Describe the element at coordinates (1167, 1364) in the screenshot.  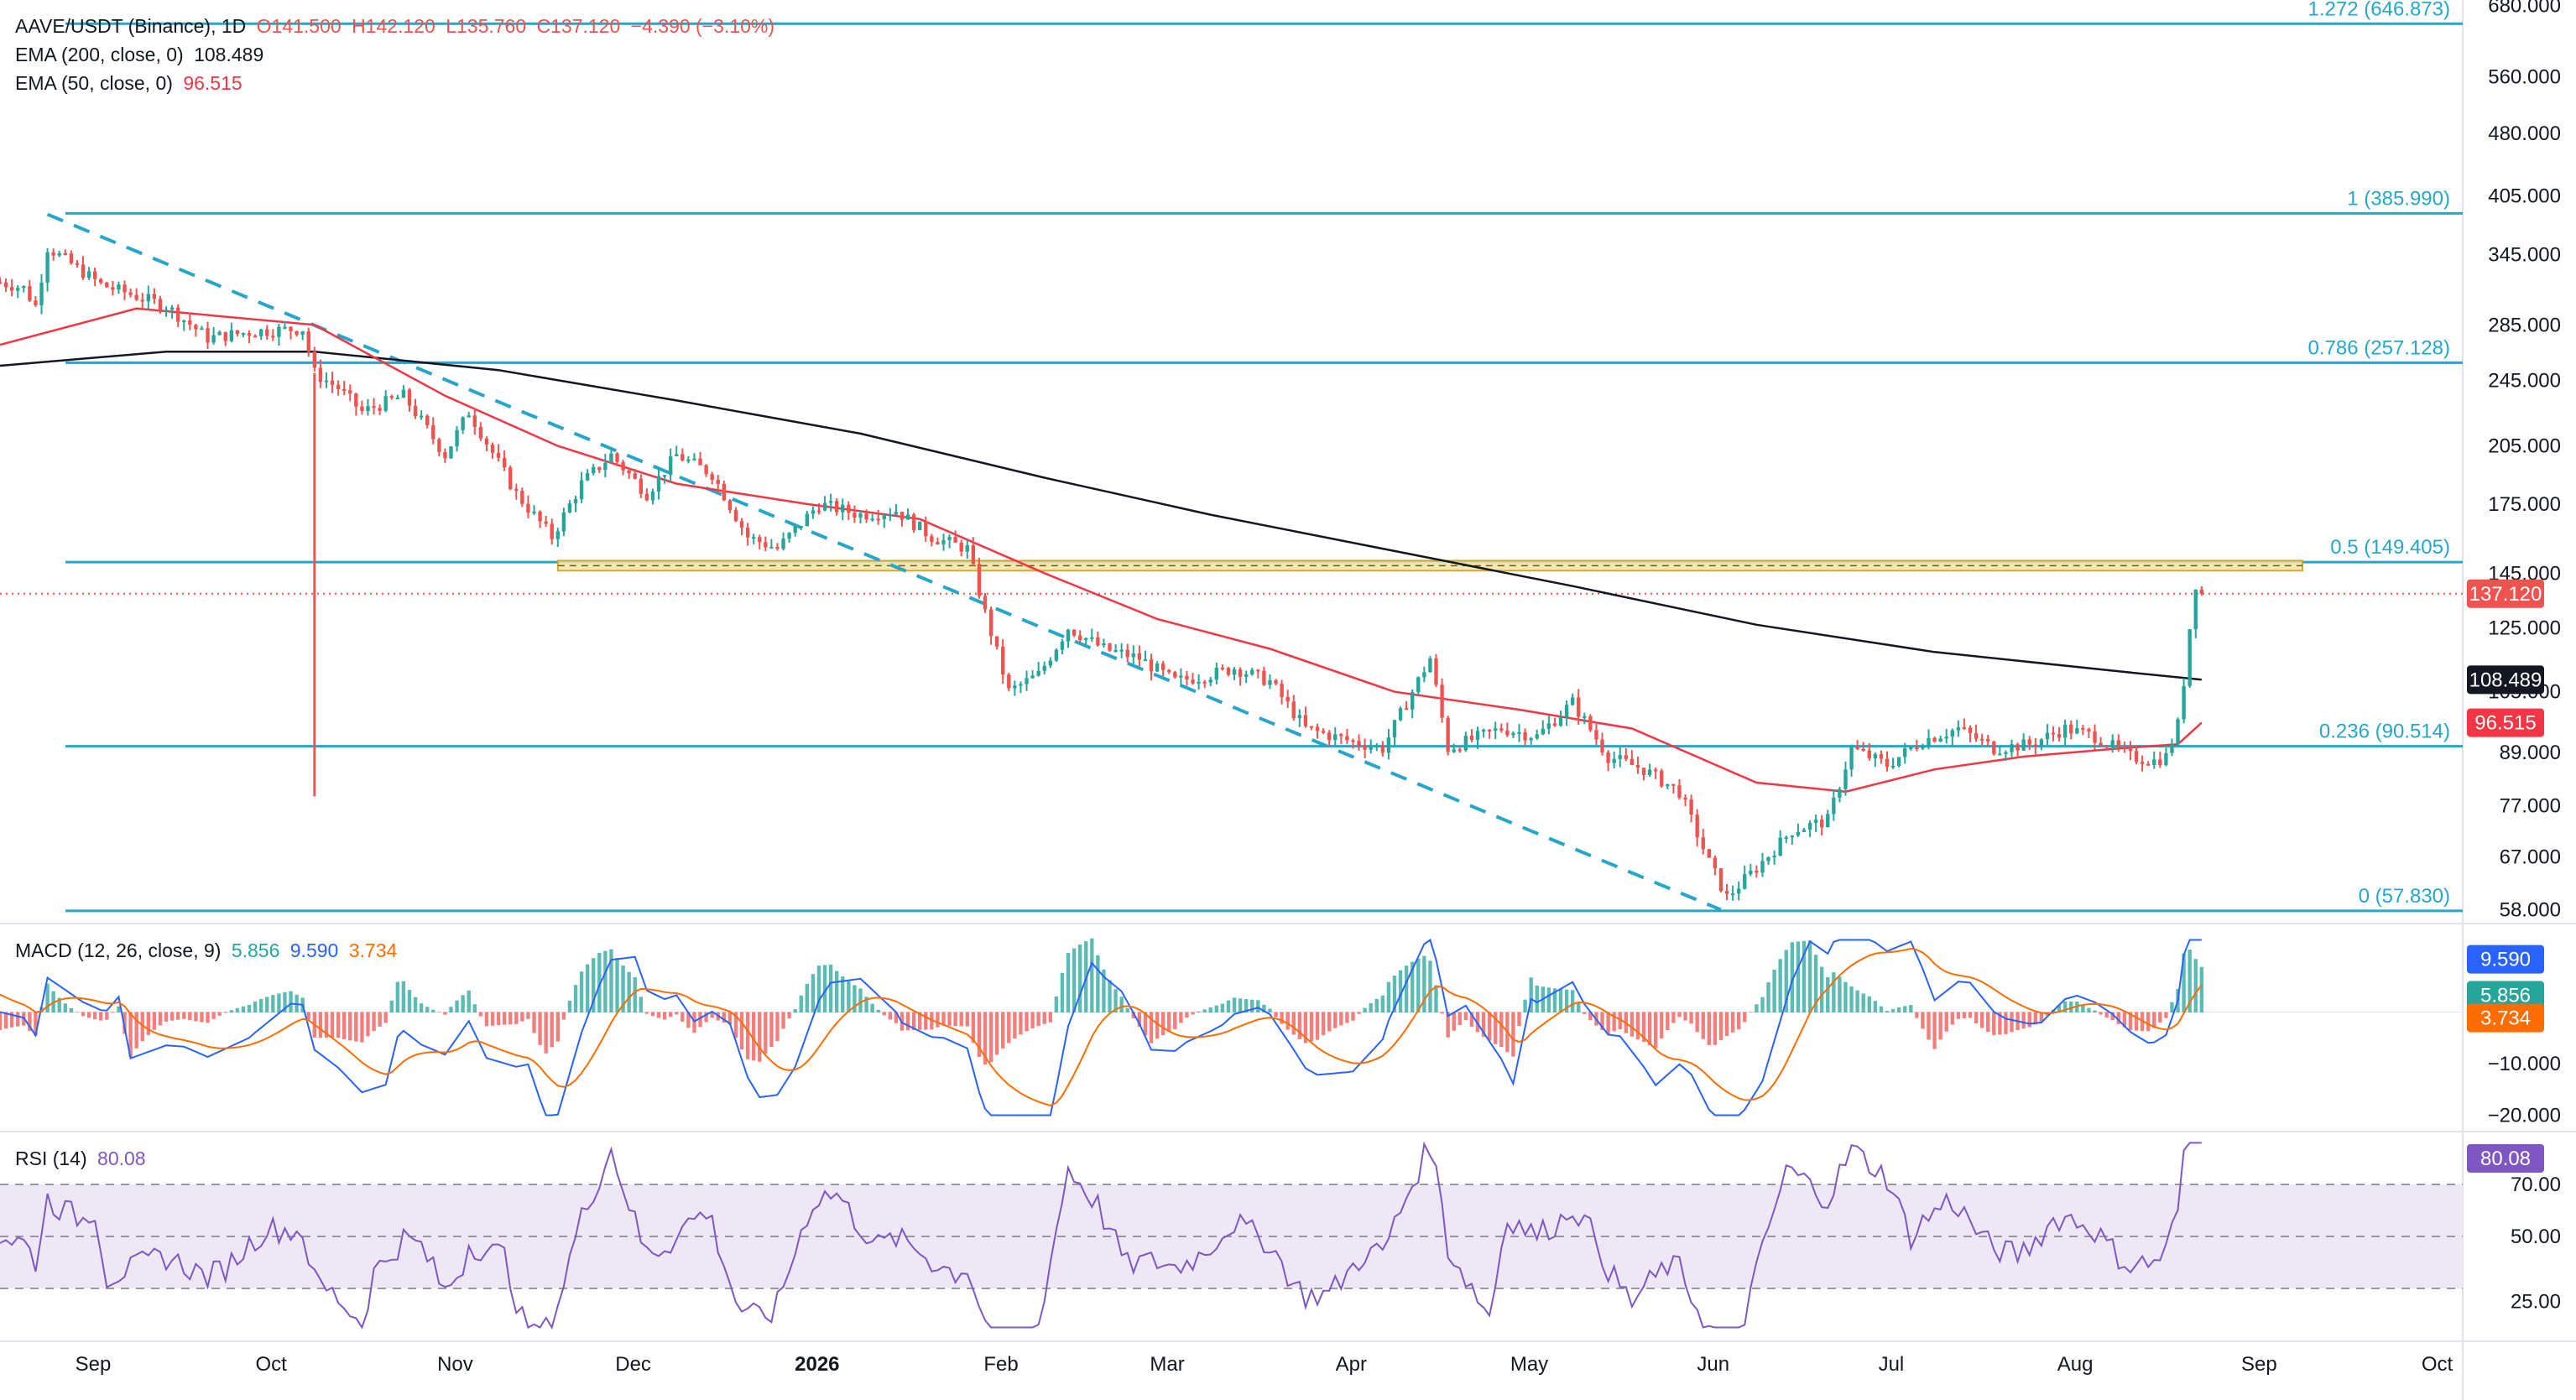
I see `time-tick-label: Mar` at that location.